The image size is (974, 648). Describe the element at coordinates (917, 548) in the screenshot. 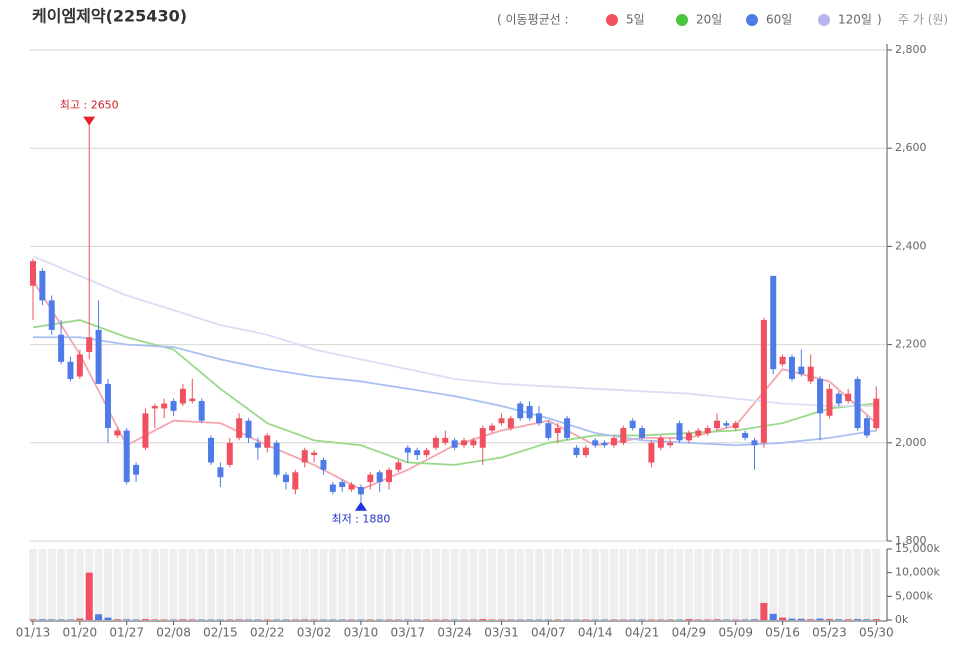

I see `volume-tick-label: 15,000k` at that location.